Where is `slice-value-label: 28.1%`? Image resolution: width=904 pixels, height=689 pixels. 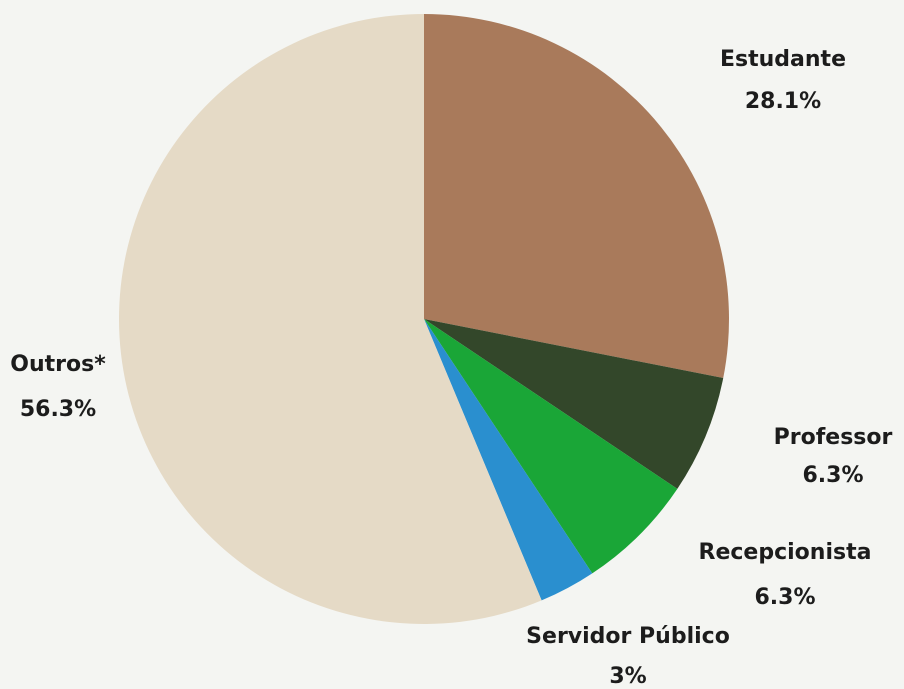 slice-value-label: 28.1% is located at coordinates (783, 101).